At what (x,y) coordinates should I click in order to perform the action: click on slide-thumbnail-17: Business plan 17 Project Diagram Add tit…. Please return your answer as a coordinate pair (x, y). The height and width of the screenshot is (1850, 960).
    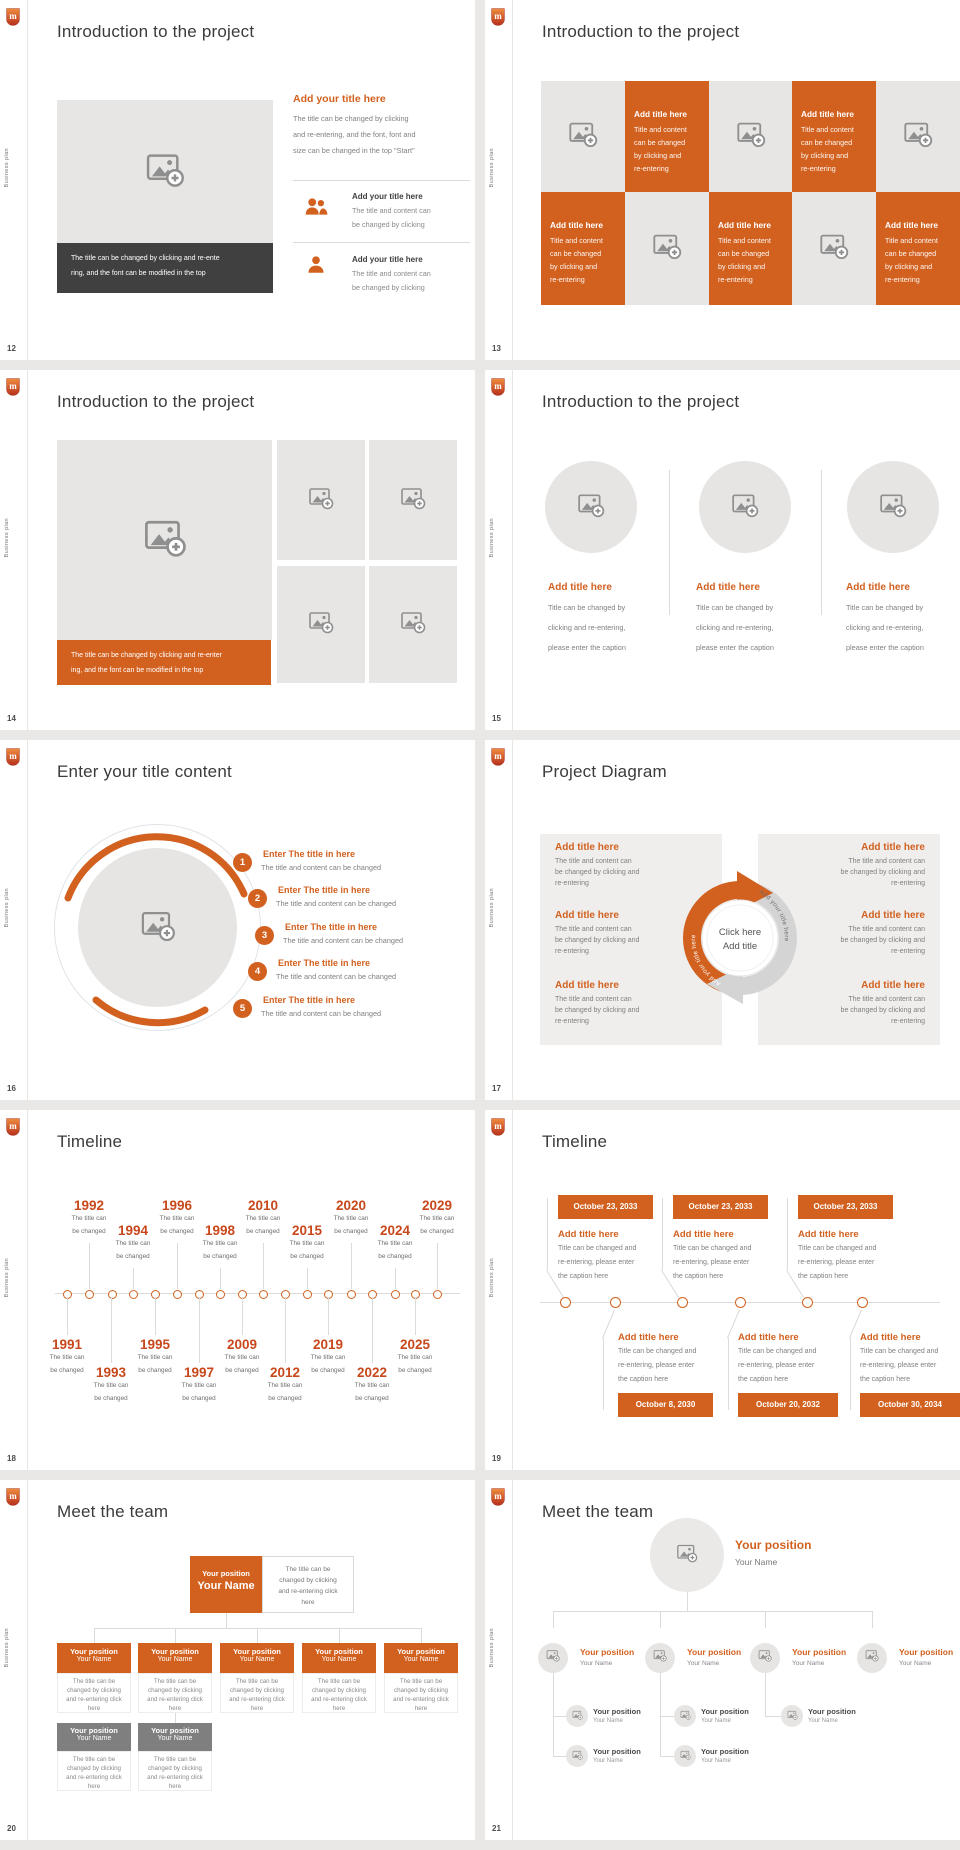
    Looking at the image, I should click on (722, 920).